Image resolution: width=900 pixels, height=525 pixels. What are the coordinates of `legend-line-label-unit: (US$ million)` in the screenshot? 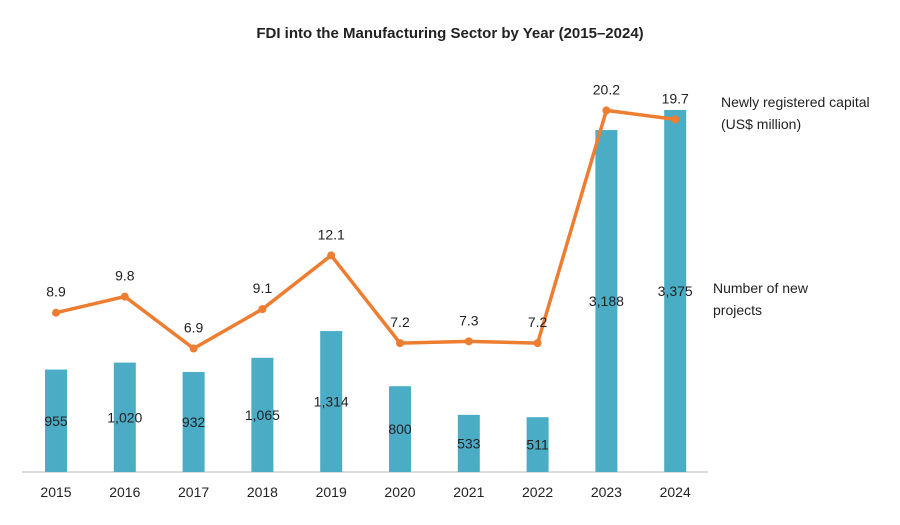 It's located at (761, 124).